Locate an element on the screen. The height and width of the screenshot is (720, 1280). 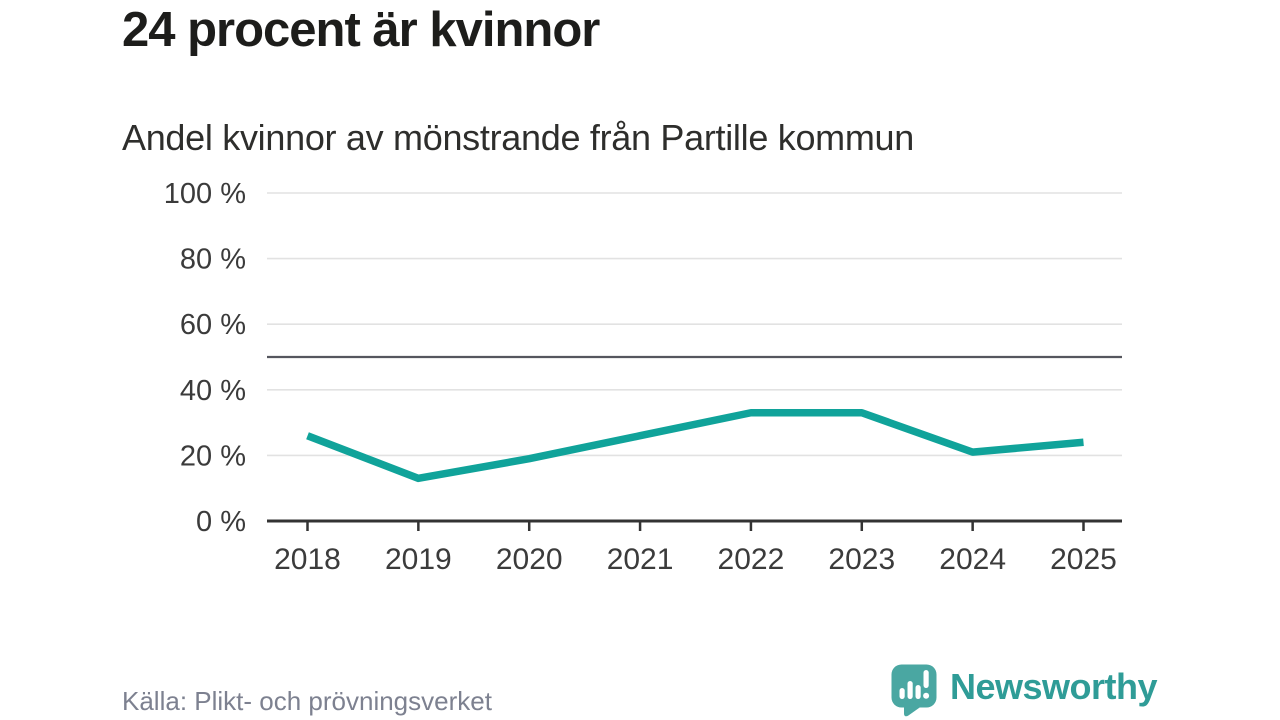
x-axis-label: 2019 is located at coordinates (418, 559).